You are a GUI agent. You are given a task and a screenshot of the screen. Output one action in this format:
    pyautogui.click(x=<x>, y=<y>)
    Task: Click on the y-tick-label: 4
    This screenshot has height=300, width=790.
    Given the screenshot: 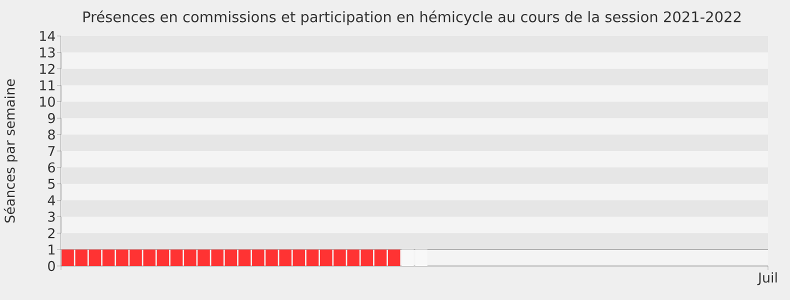 What is the action you would take?
    pyautogui.click(x=52, y=200)
    